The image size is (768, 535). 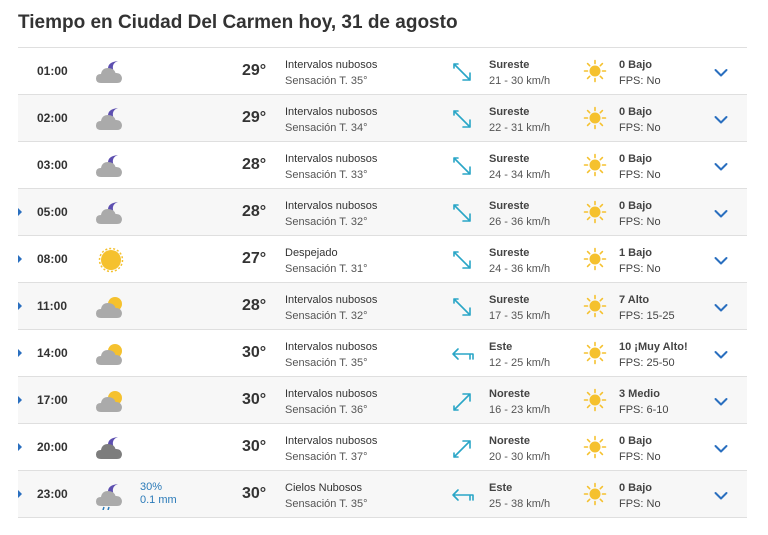 I want to click on uv-index: 1 Bajo, so click(x=636, y=253).